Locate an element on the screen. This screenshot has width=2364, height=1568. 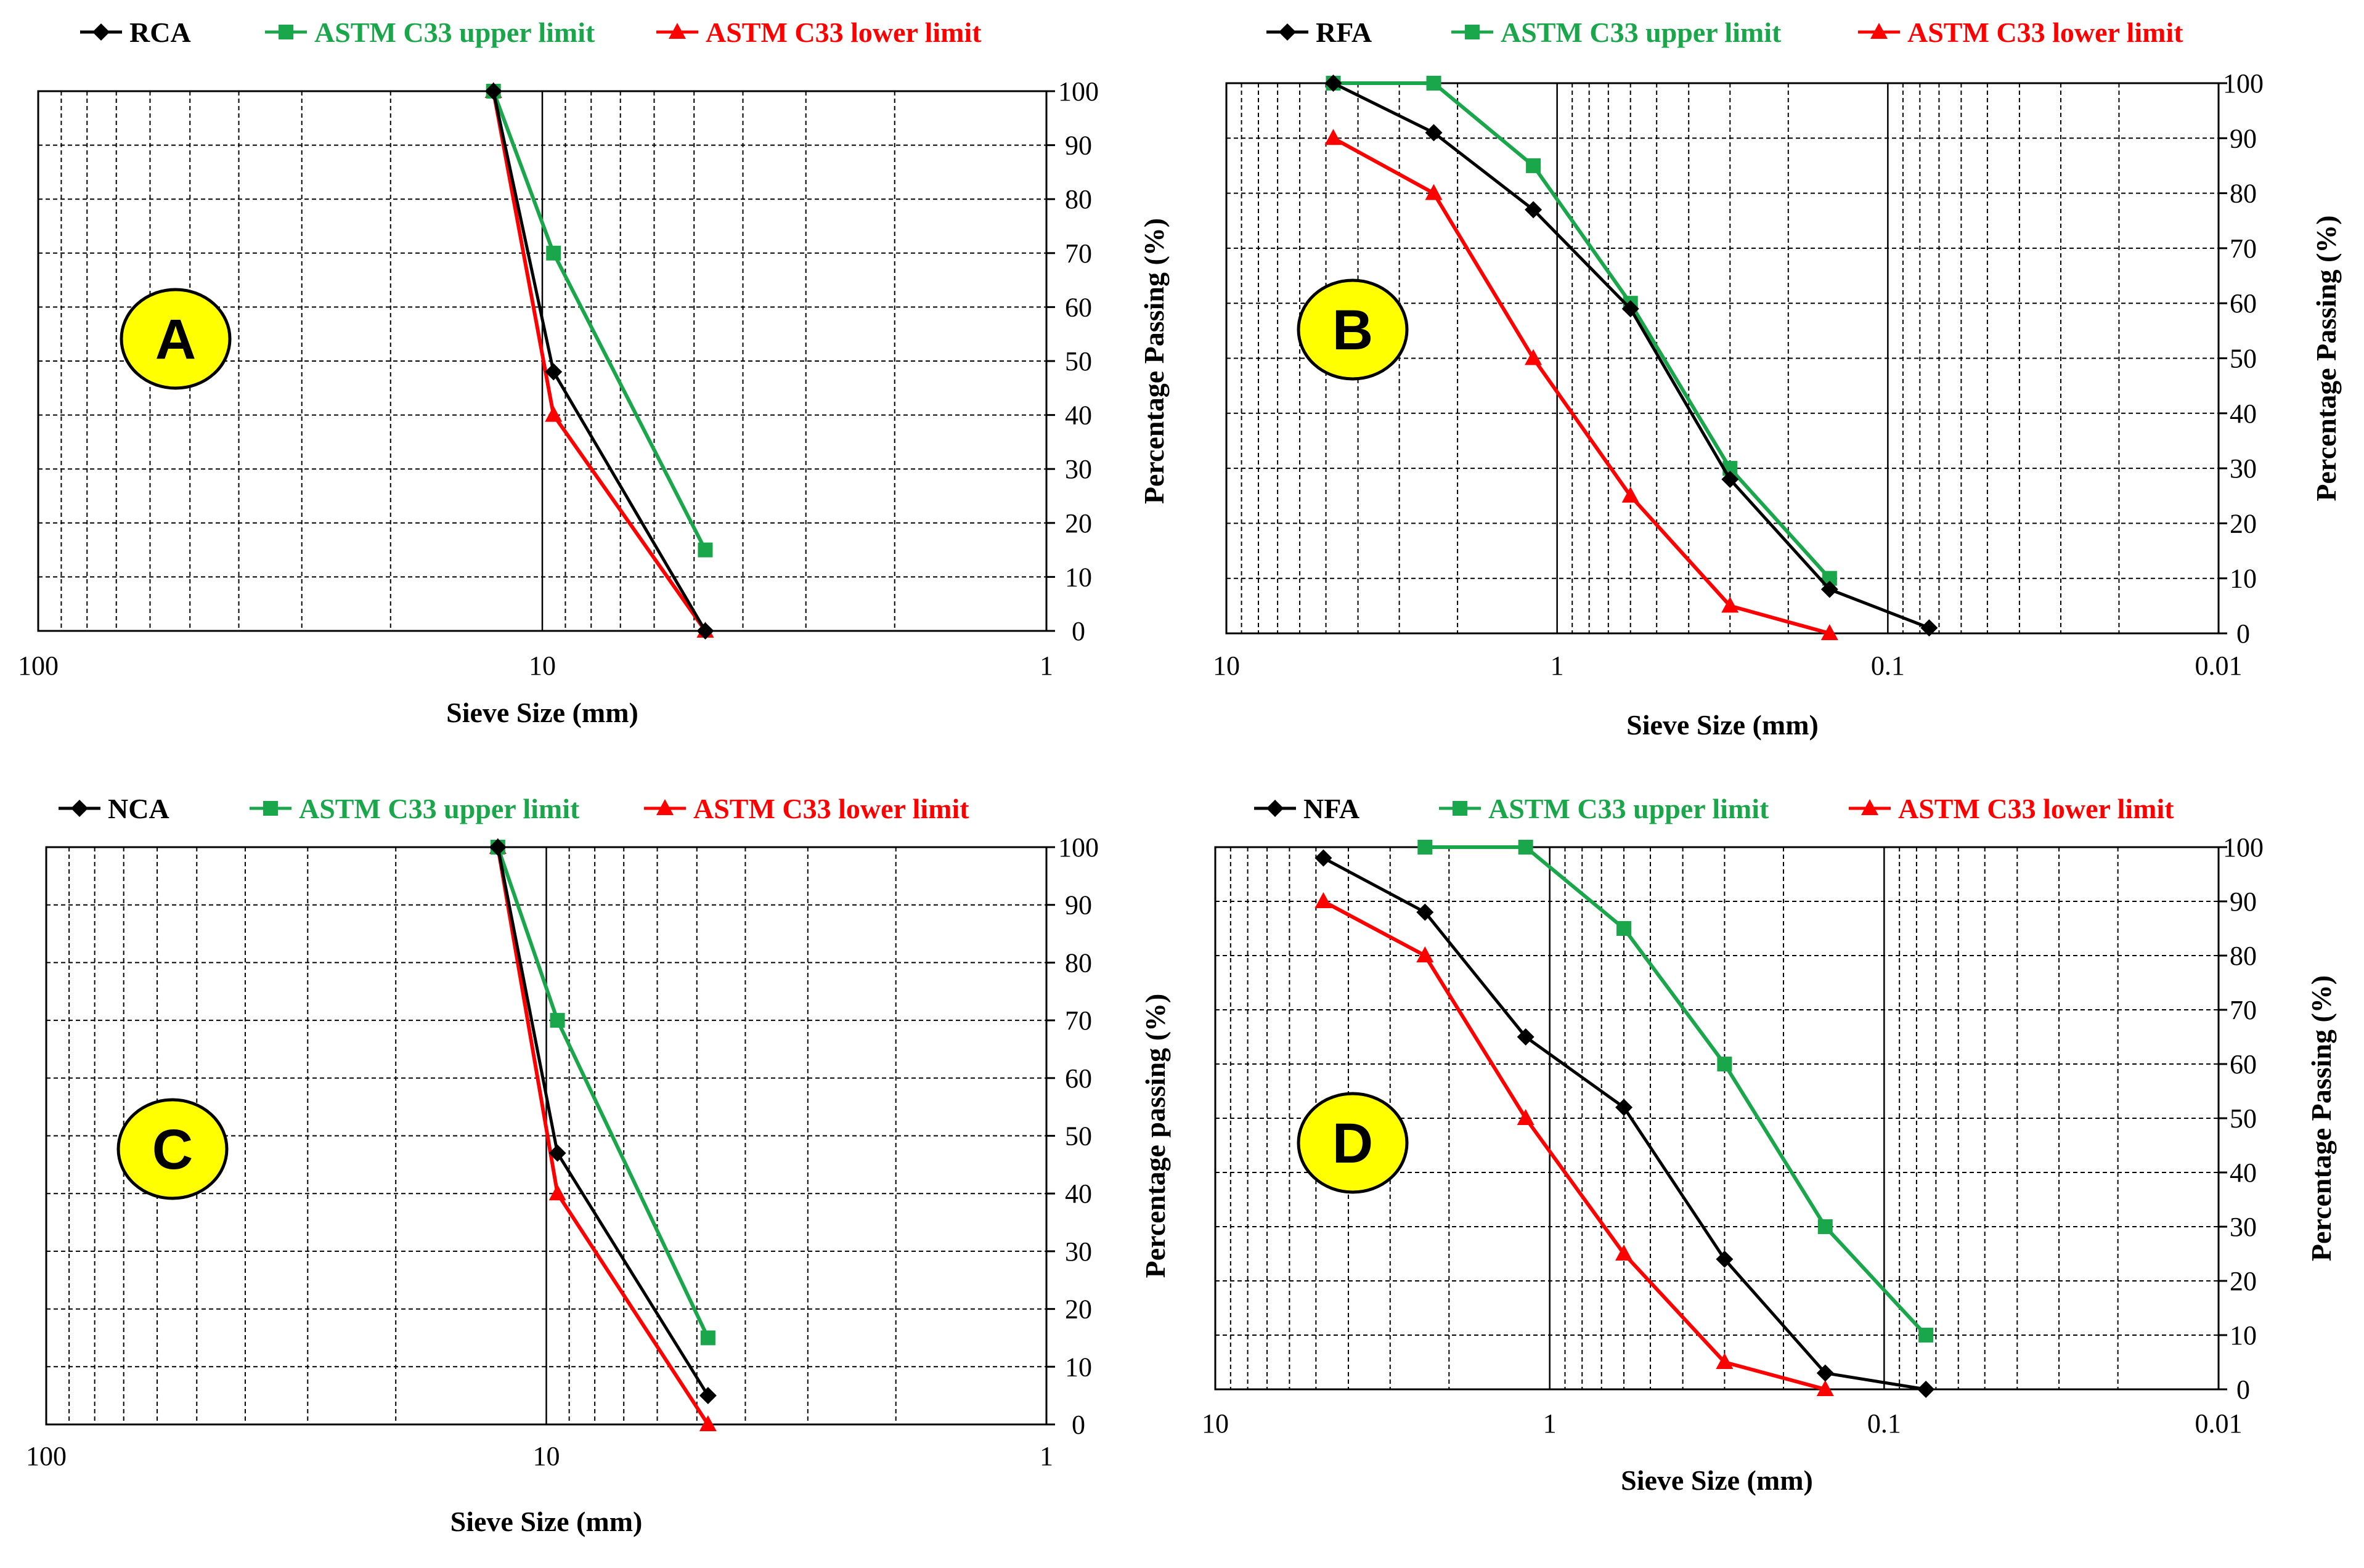
panel-label: C is located at coordinates (173, 1150).